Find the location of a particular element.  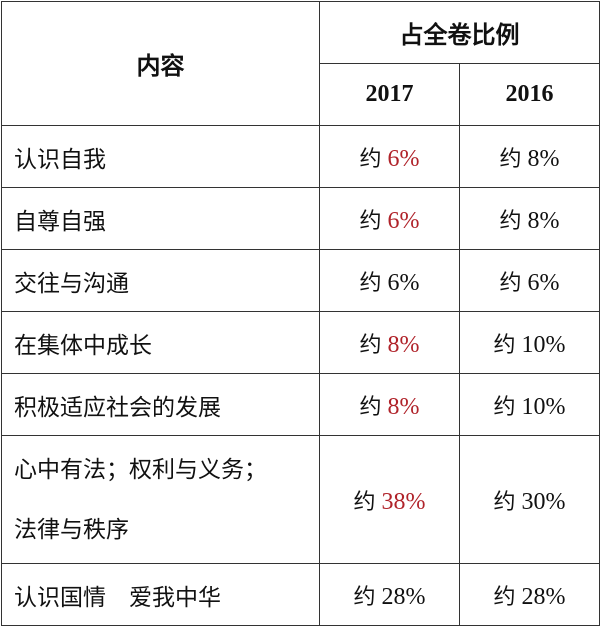

cell-2016: 约 28% is located at coordinates (529, 594).